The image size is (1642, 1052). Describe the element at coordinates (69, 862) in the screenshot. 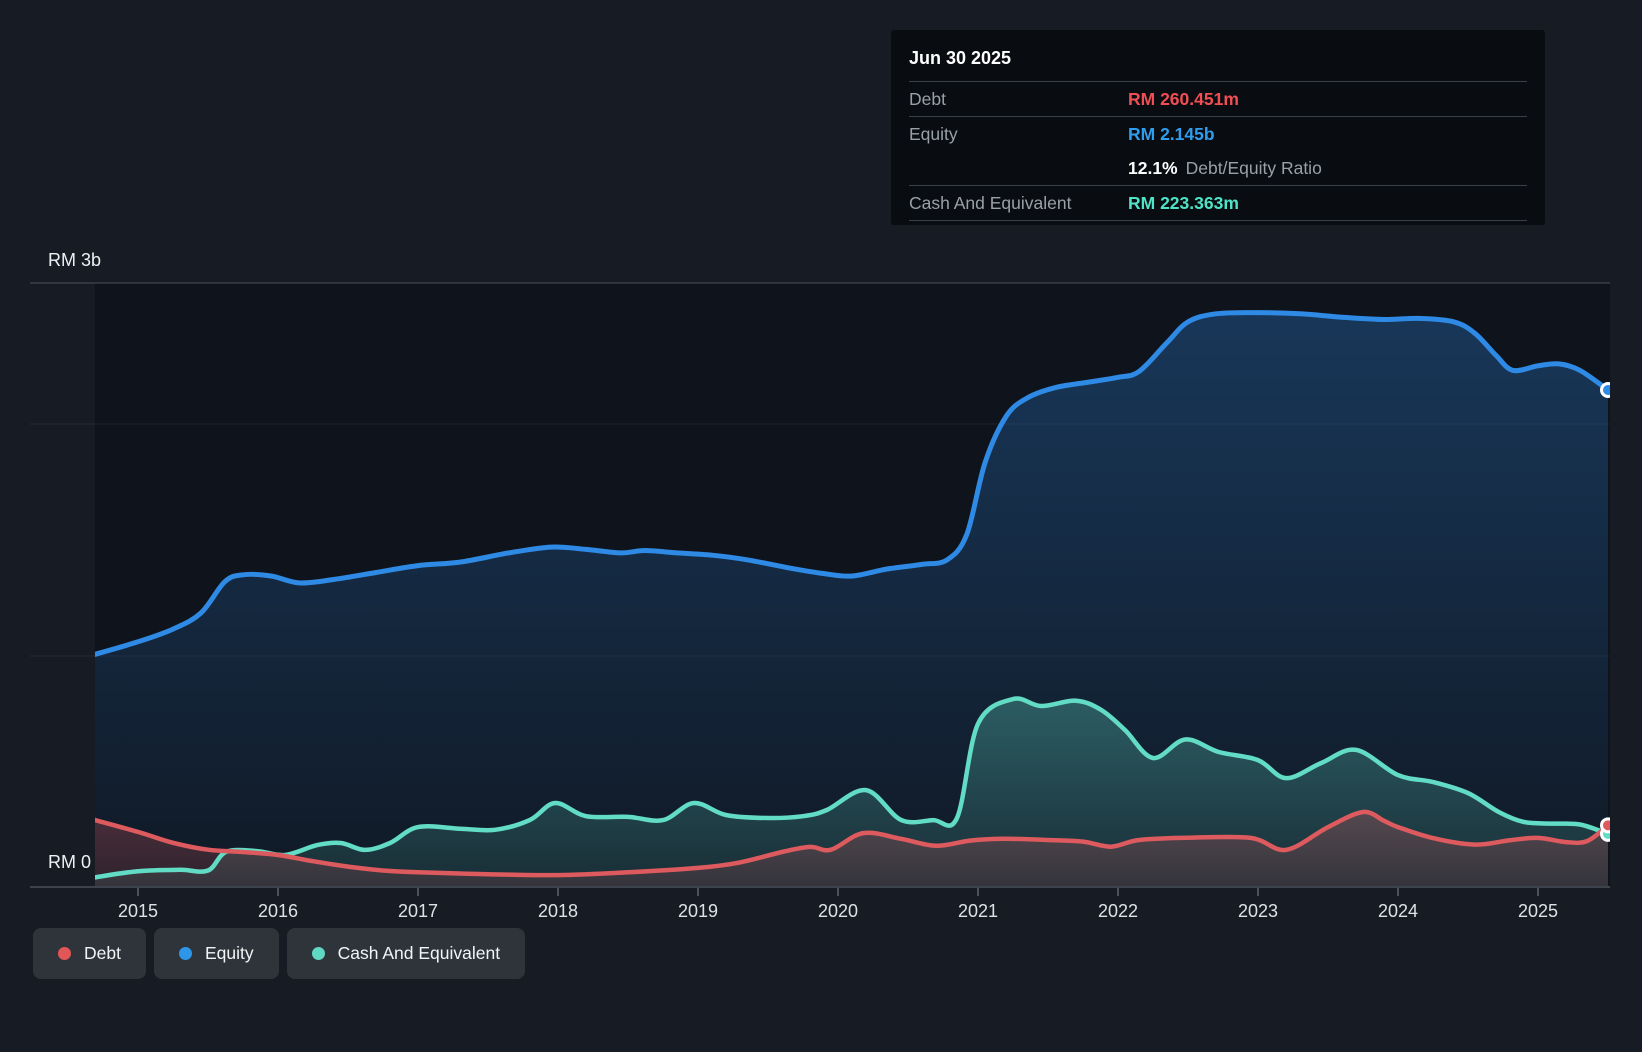

I see `y-axis-label-zero: RM 0` at that location.